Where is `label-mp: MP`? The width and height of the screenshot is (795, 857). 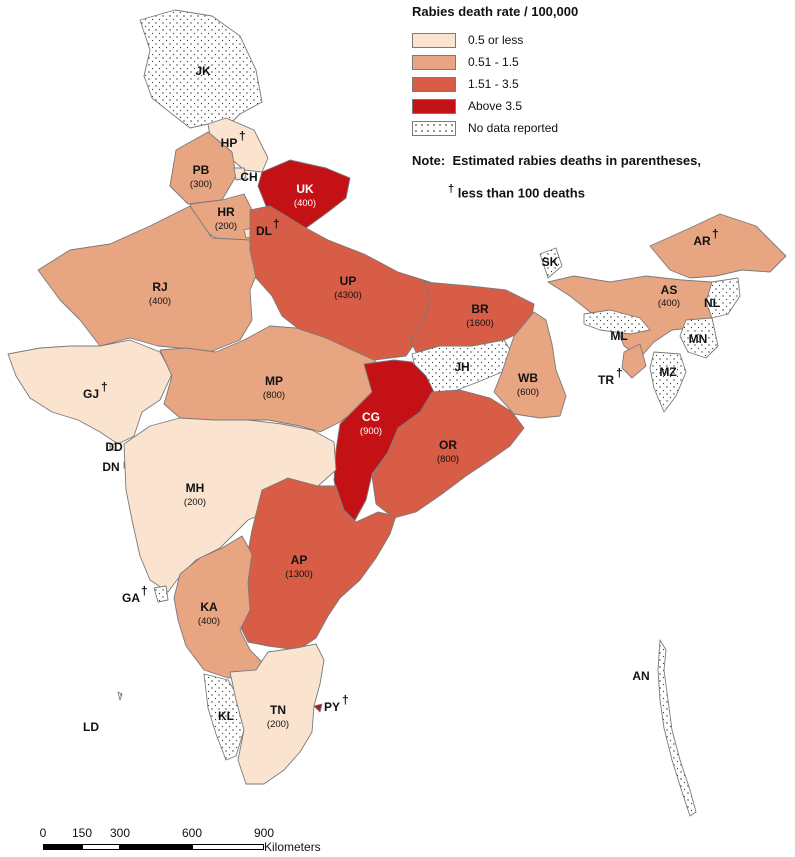
label-mp: MP is located at coordinates (274, 381).